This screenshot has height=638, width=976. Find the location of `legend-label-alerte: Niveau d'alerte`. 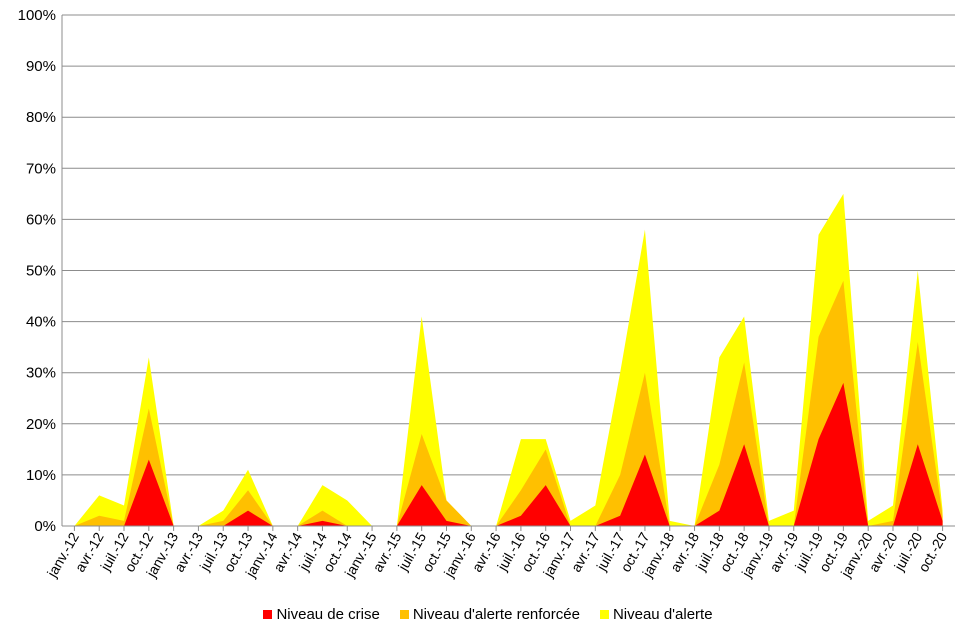

legend-label-alerte: Niveau d'alerte is located at coordinates (662, 614).